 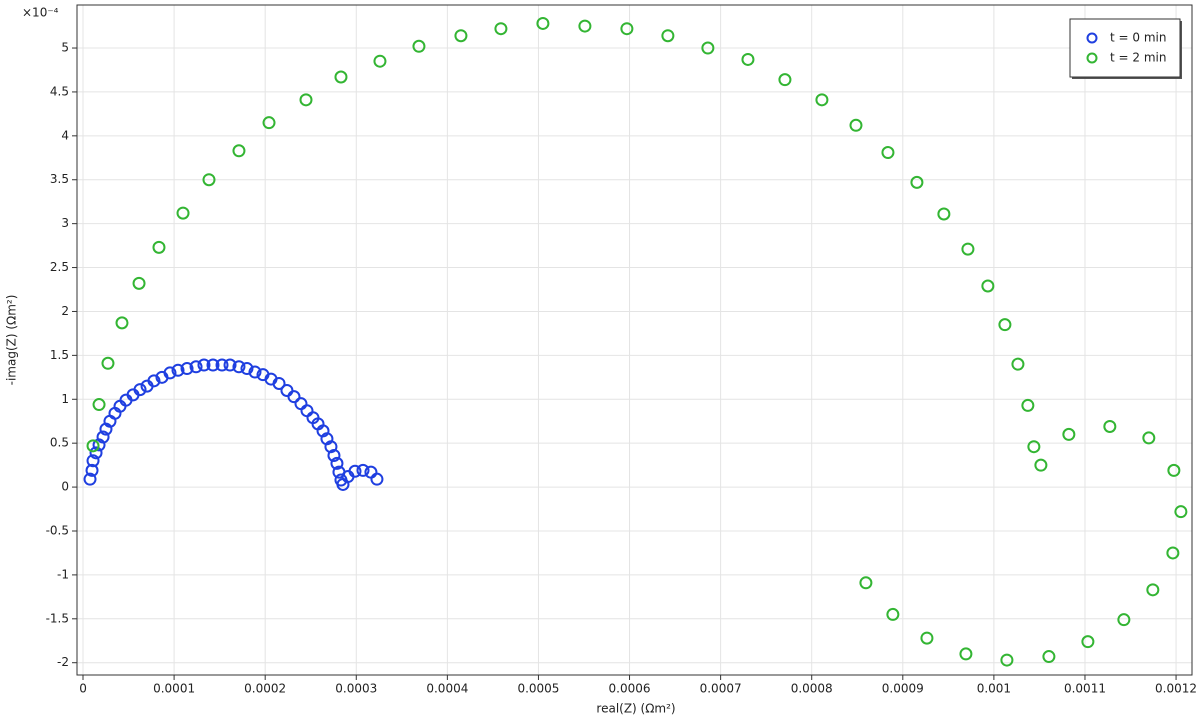 I want to click on x-tick-label: 0.0001, so click(x=174, y=689).